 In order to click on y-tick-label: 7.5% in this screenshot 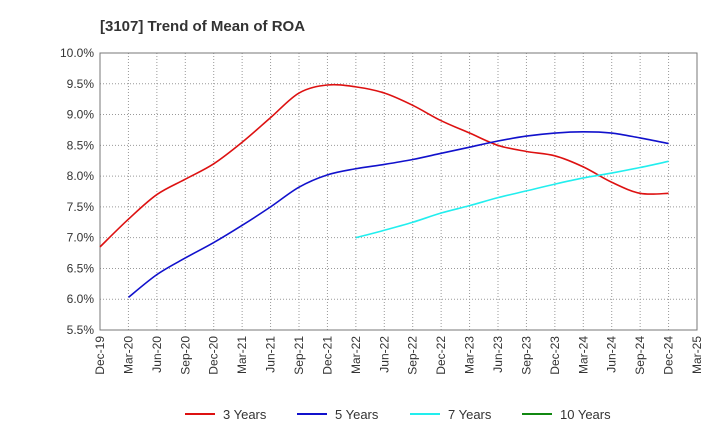, I will do `click(81, 207)`.